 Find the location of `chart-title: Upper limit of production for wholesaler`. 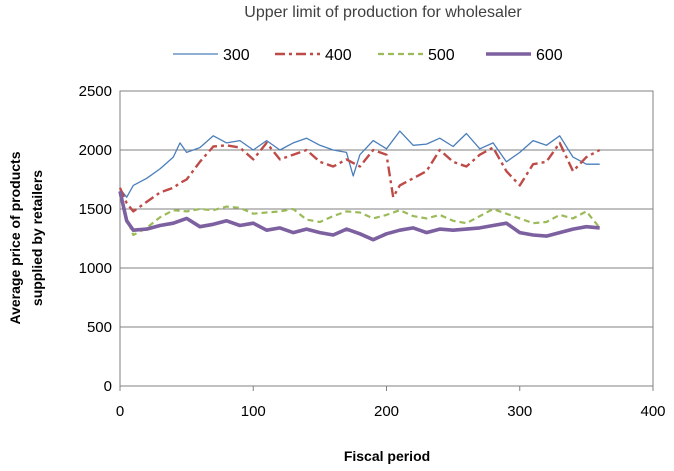

chart-title: Upper limit of production for wholesaler is located at coordinates (383, 12).